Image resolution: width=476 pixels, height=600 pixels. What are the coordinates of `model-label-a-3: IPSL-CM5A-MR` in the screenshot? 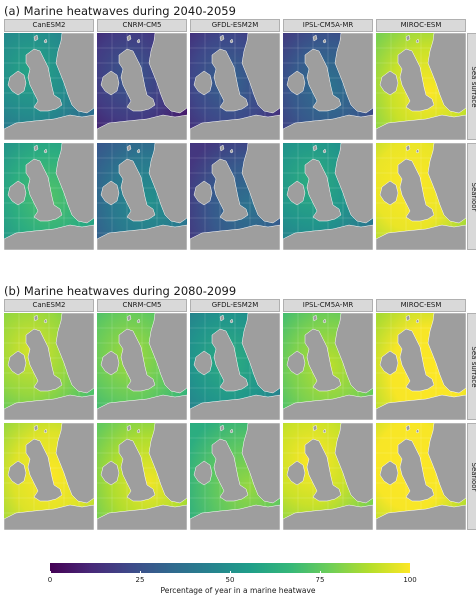 It's located at (328, 25).